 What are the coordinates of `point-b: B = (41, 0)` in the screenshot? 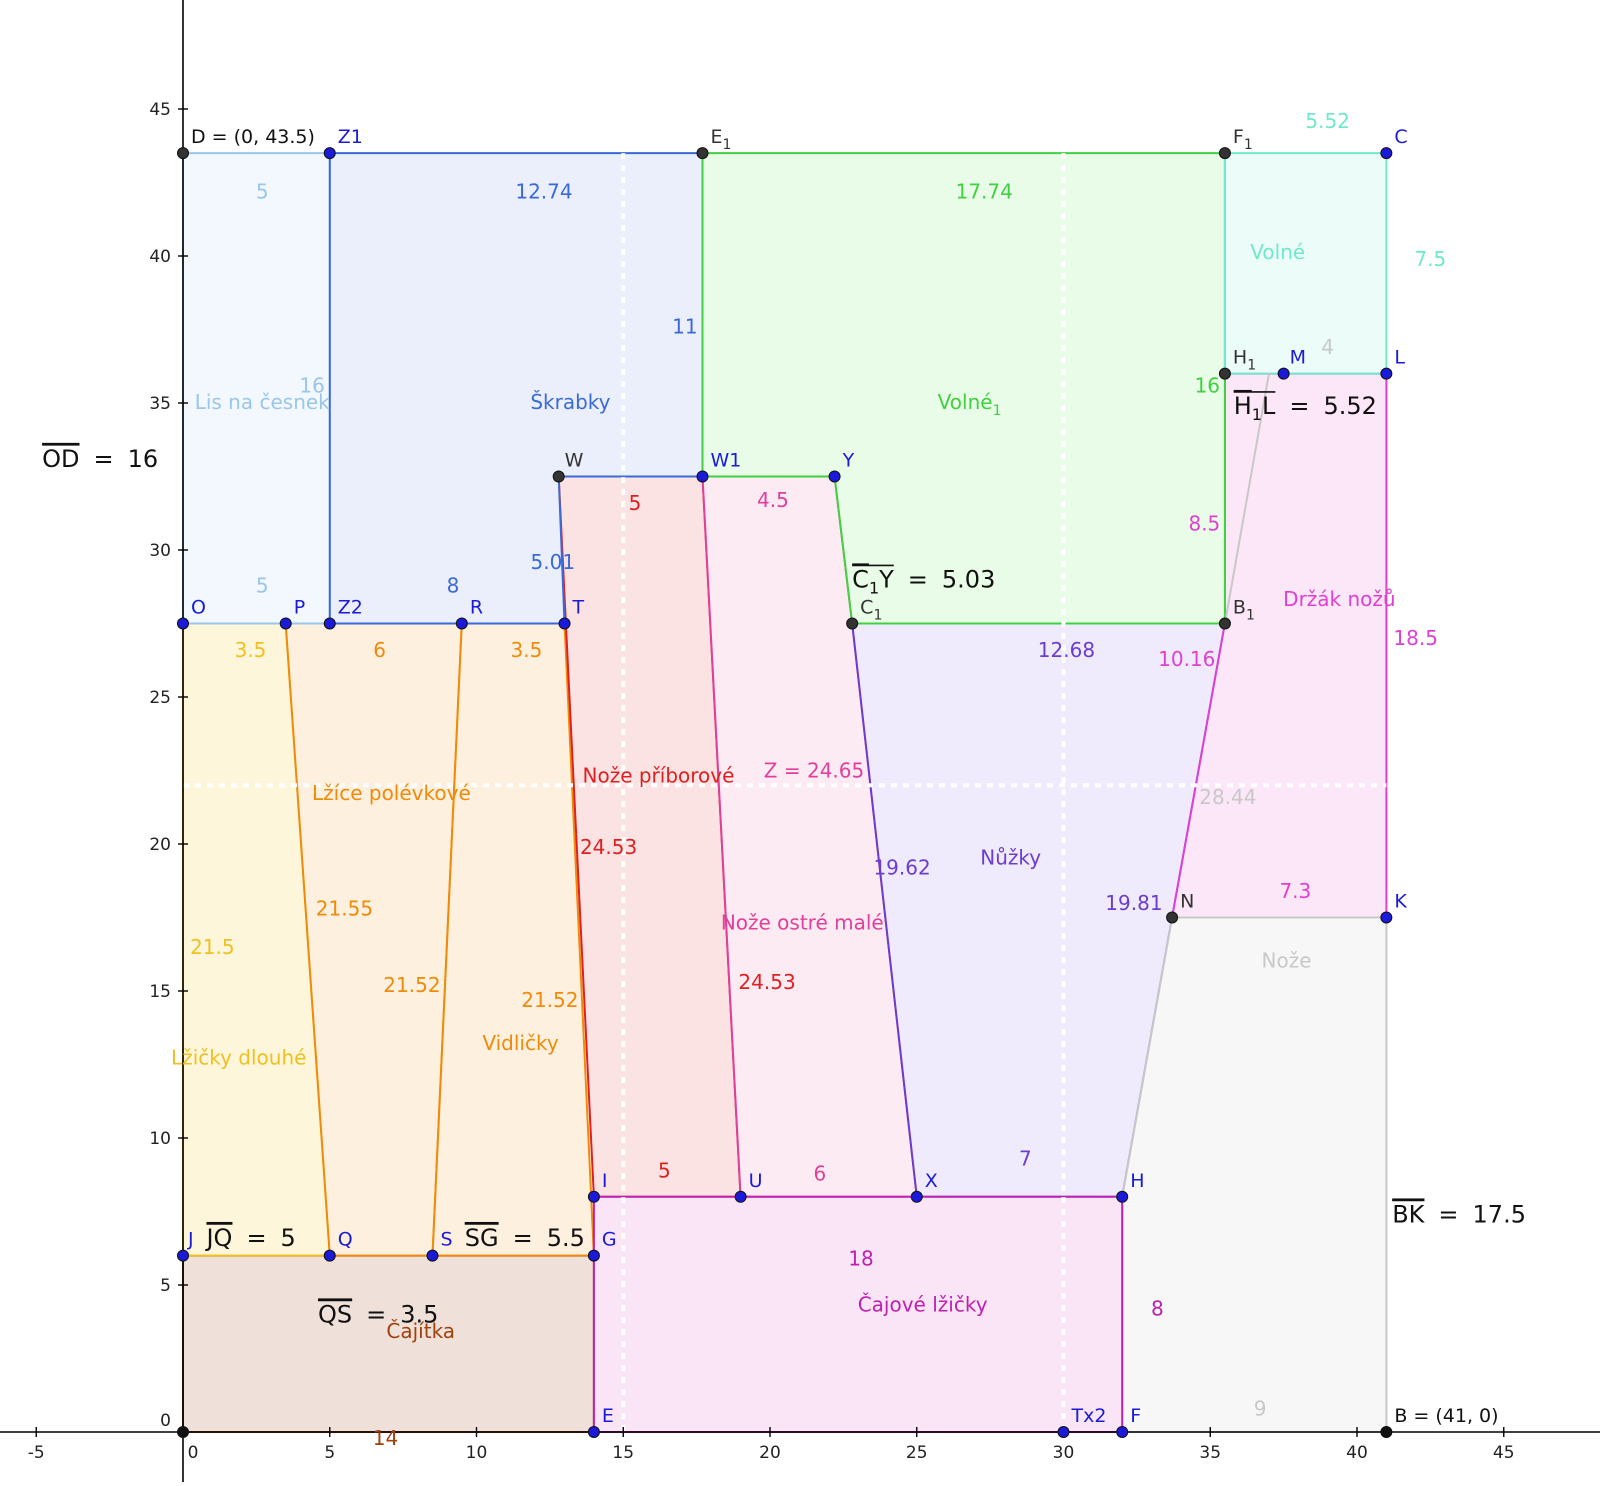 It's located at (1439, 1421).